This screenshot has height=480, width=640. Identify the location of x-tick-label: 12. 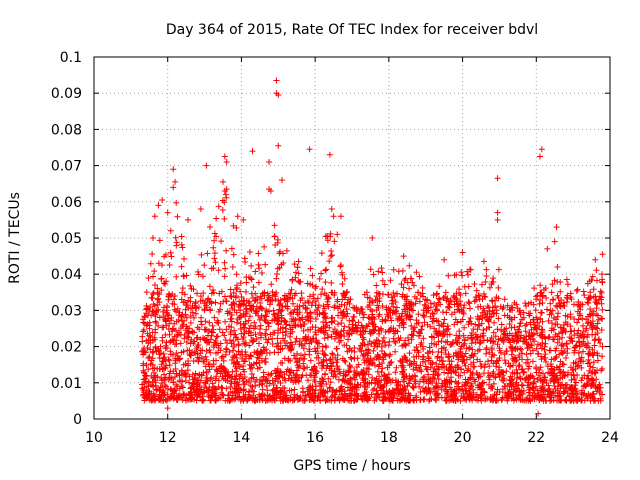
(168, 438).